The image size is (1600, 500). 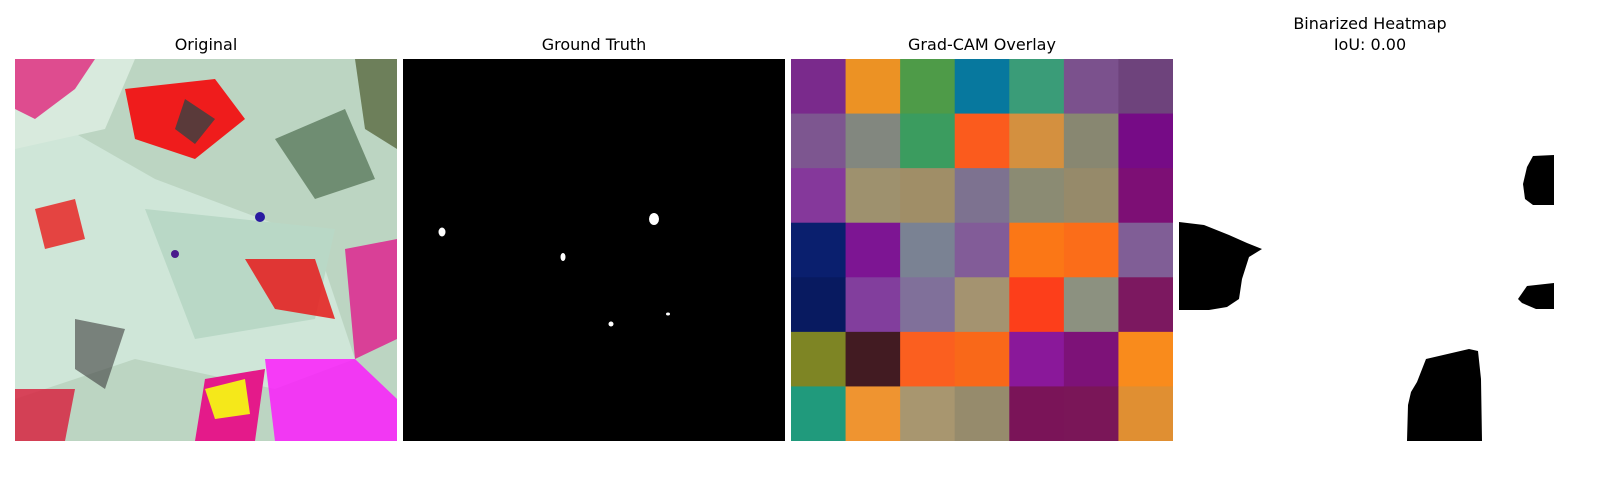 I want to click on panel-title-line1: Binarized Heatmap, so click(x=1370, y=23).